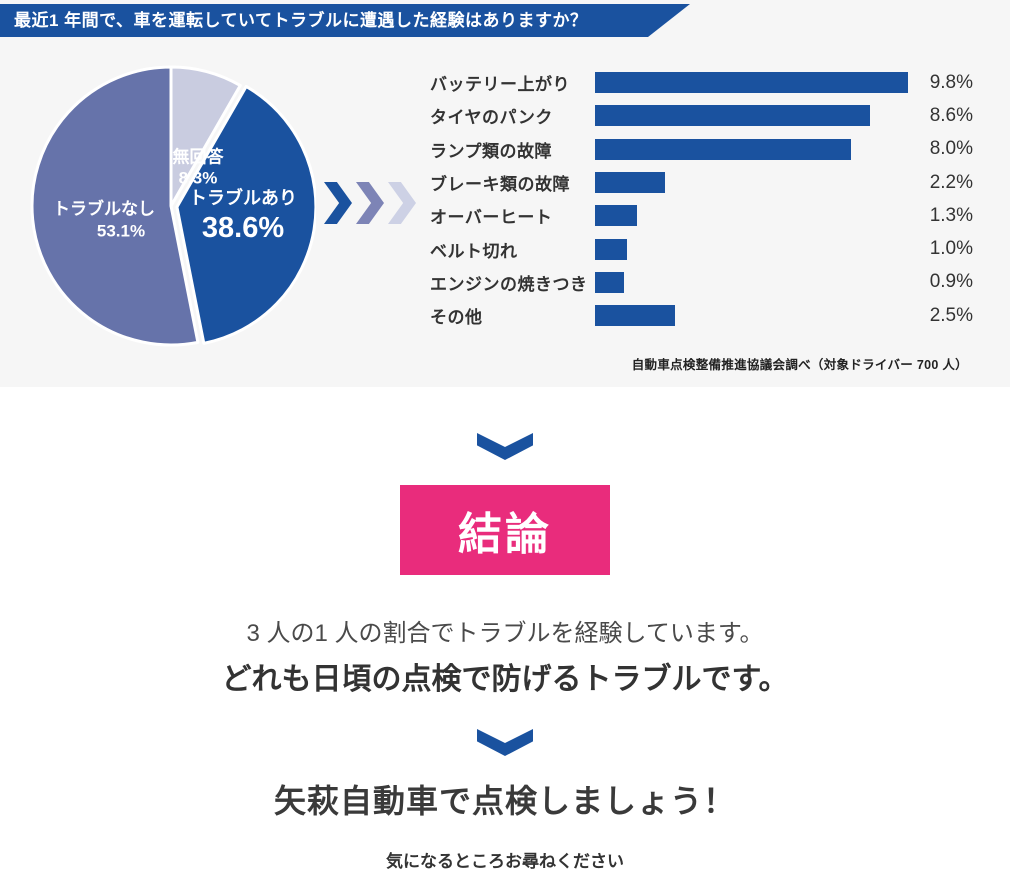  I want to click on bar-category-label: タイヤのパンク, so click(491, 118).